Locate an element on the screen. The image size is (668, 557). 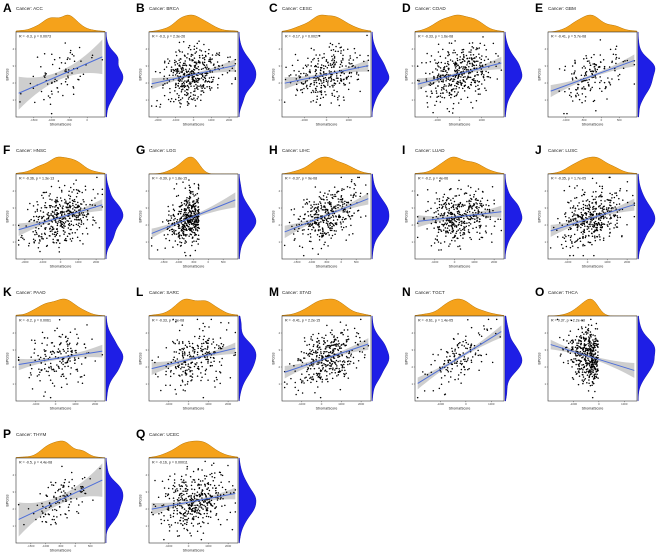
cancer-label: Cancer: STAD is located at coordinates (297, 292).